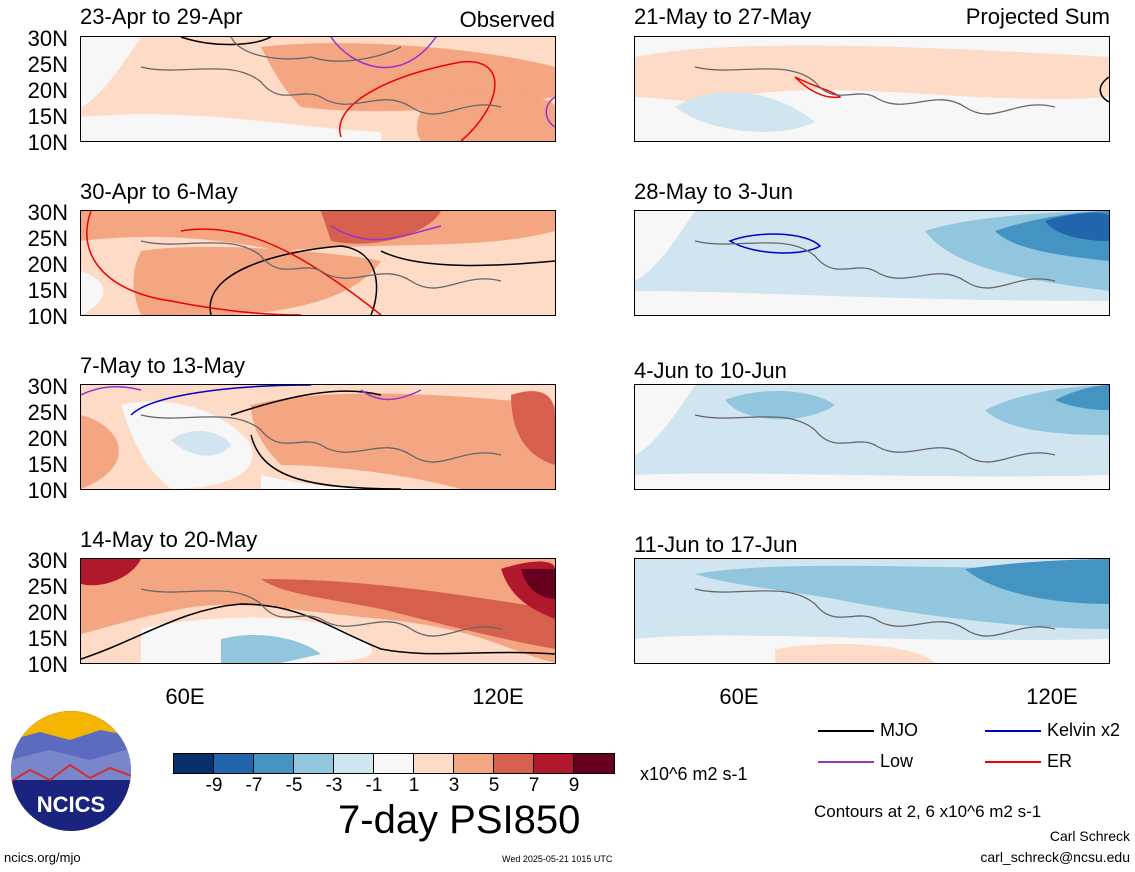  What do you see at coordinates (374, 785) in the screenshot?
I see `colorbar-tick: -1` at bounding box center [374, 785].